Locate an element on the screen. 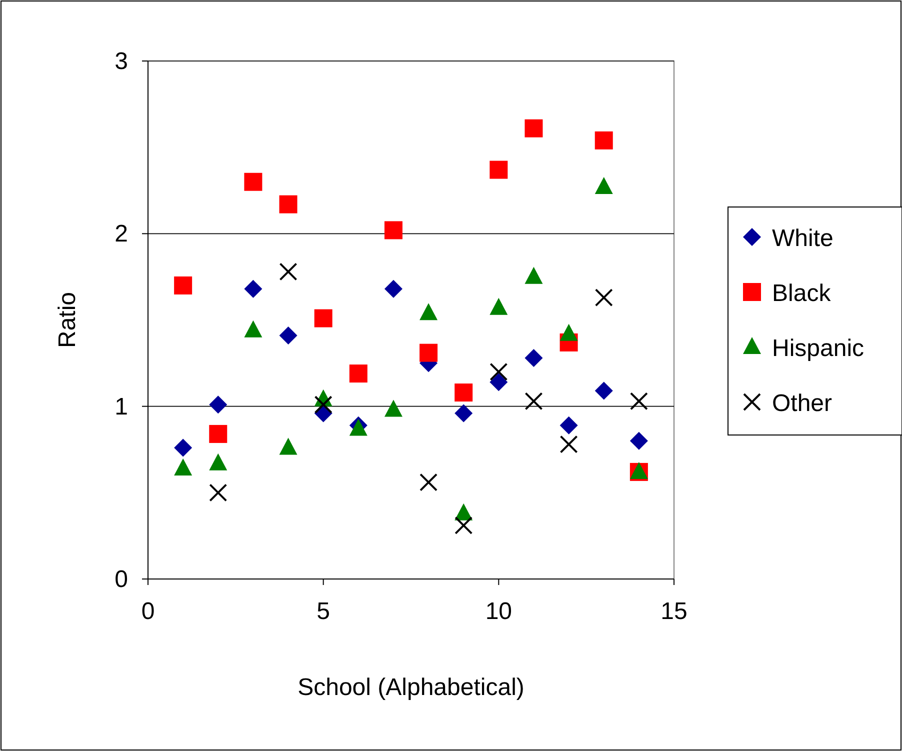 The width and height of the screenshot is (902, 751). legend-label: White is located at coordinates (803, 238).